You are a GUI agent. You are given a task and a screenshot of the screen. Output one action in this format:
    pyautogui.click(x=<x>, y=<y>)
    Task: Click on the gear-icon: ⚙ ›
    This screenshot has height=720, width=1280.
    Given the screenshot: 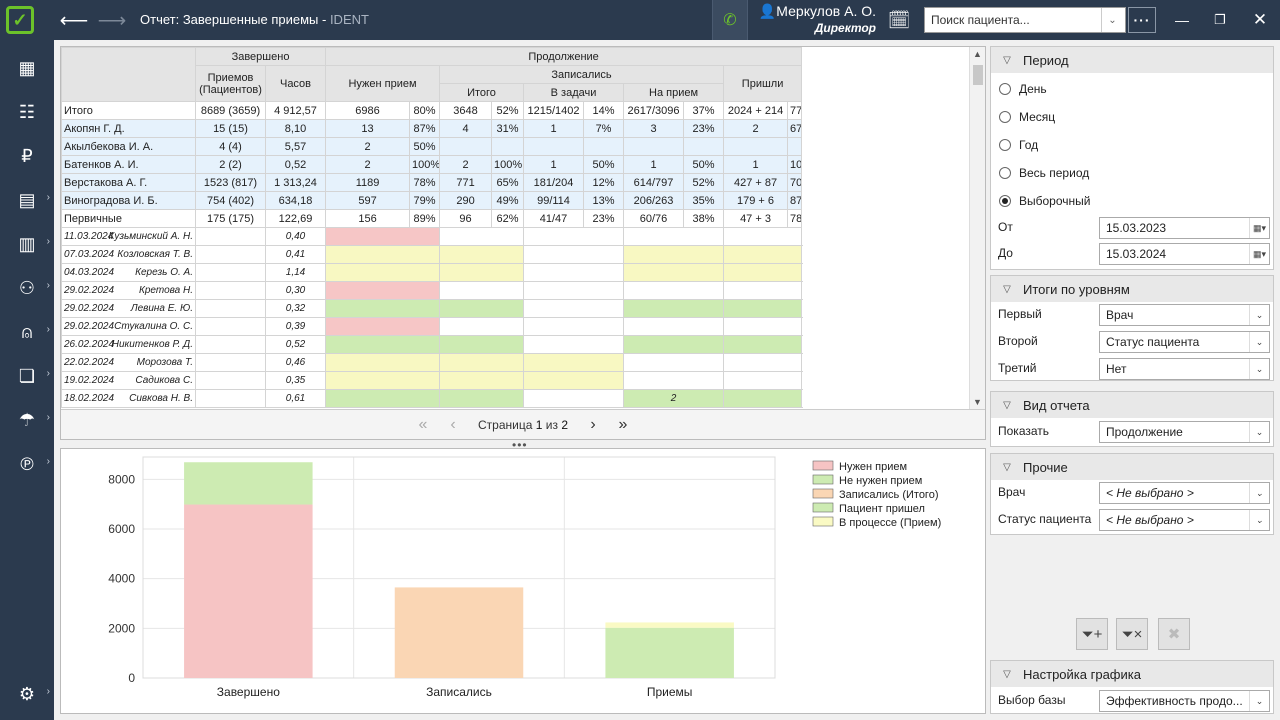 What is the action you would take?
    pyautogui.click(x=34, y=693)
    